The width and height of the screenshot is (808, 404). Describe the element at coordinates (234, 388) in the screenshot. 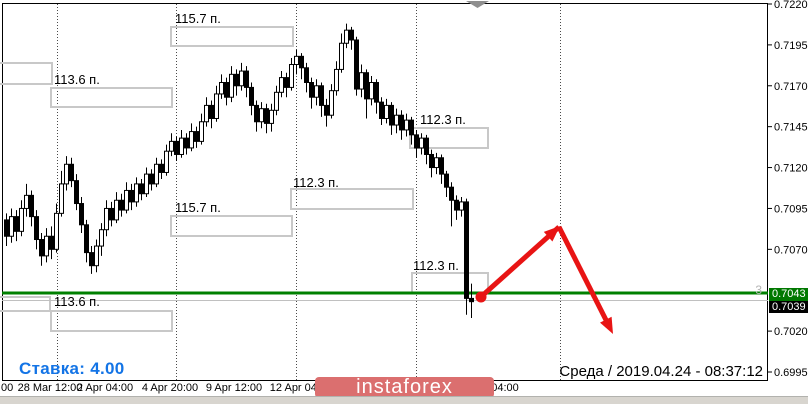

I see `time-axis-label: 9 Apr 12:00` at that location.